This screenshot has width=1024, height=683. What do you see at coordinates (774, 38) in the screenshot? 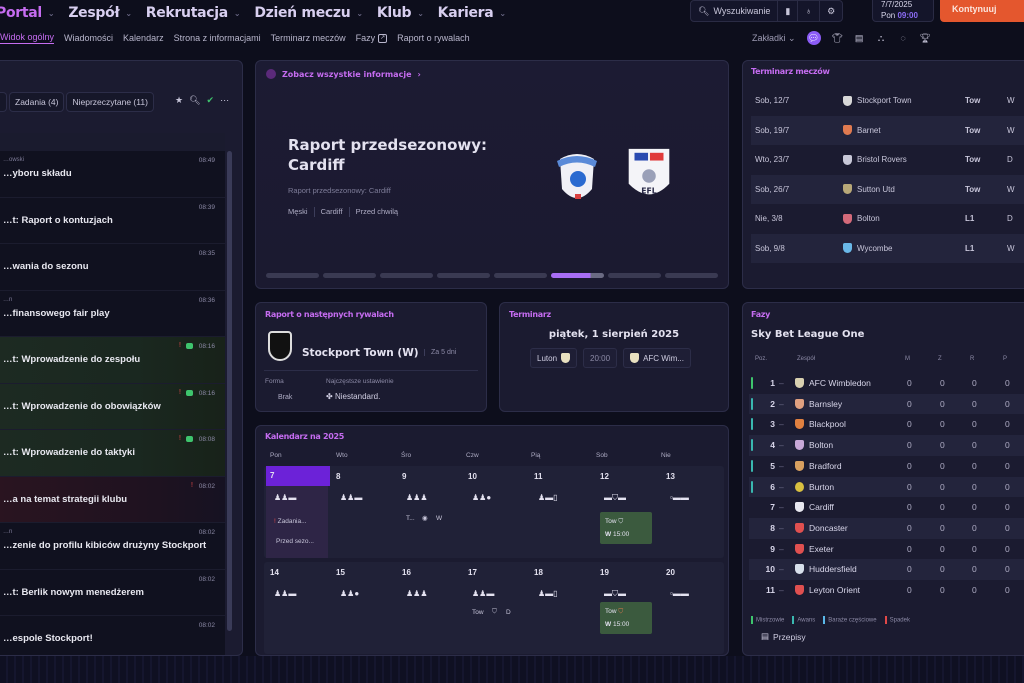
I see `bookmarks-dropdown: Zakładki ⌄` at bounding box center [774, 38].